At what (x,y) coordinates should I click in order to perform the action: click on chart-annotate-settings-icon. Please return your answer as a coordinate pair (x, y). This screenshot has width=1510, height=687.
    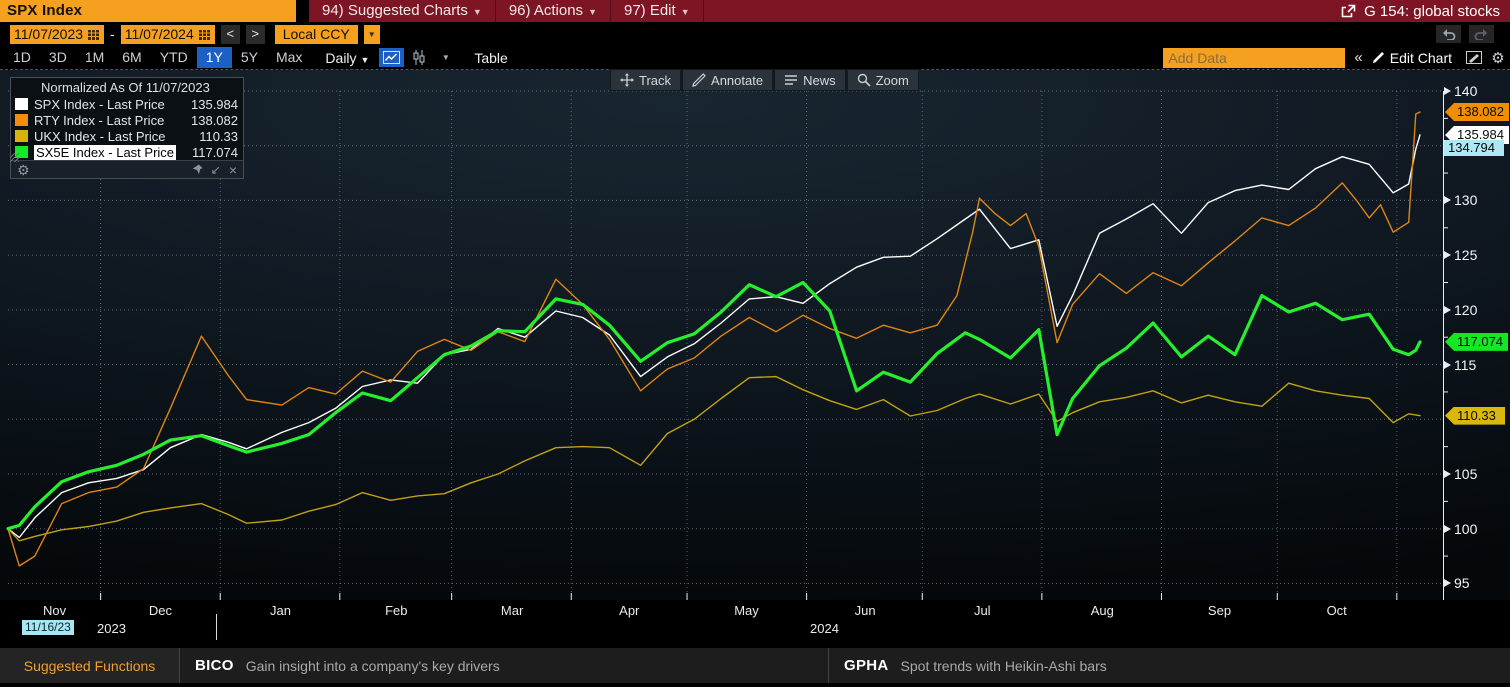
    Looking at the image, I should click on (1474, 57).